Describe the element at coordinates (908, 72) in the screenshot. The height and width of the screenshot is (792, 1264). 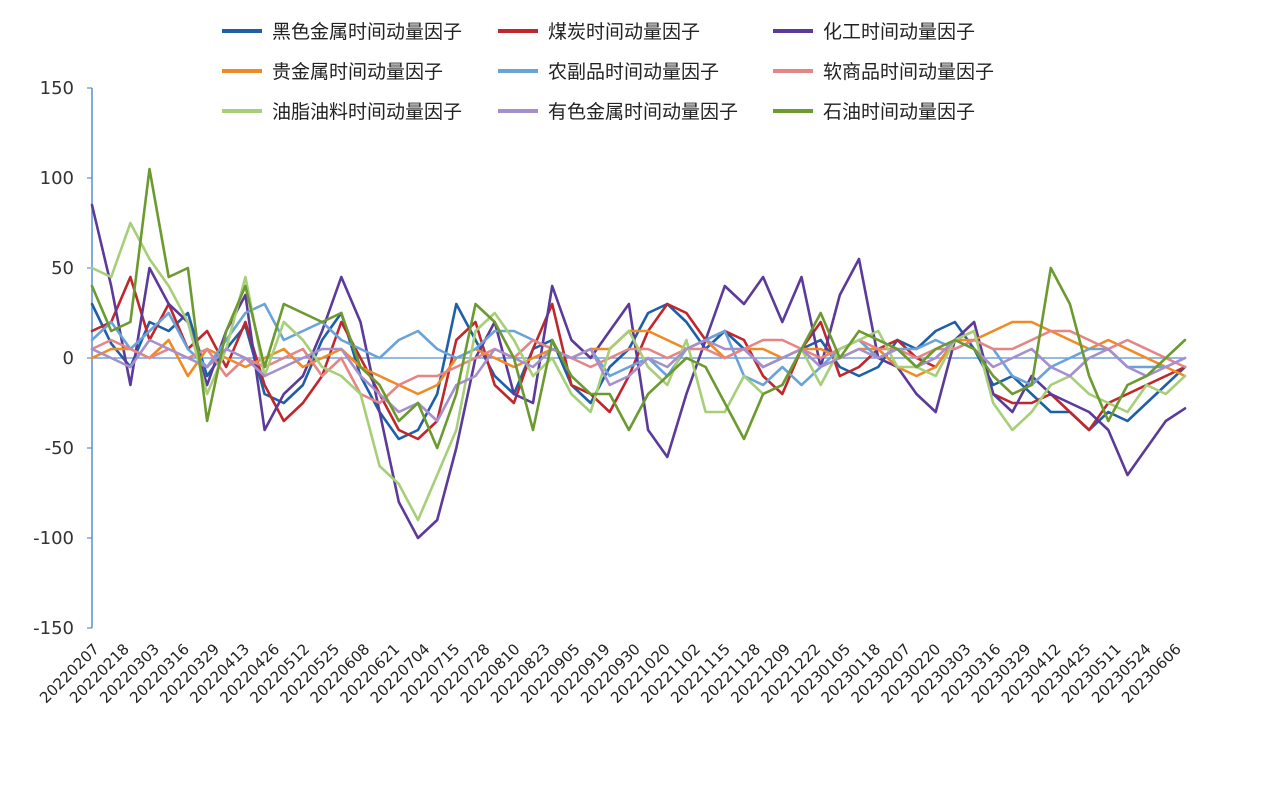
I see `legend-label: 软商品时间动量因子` at that location.